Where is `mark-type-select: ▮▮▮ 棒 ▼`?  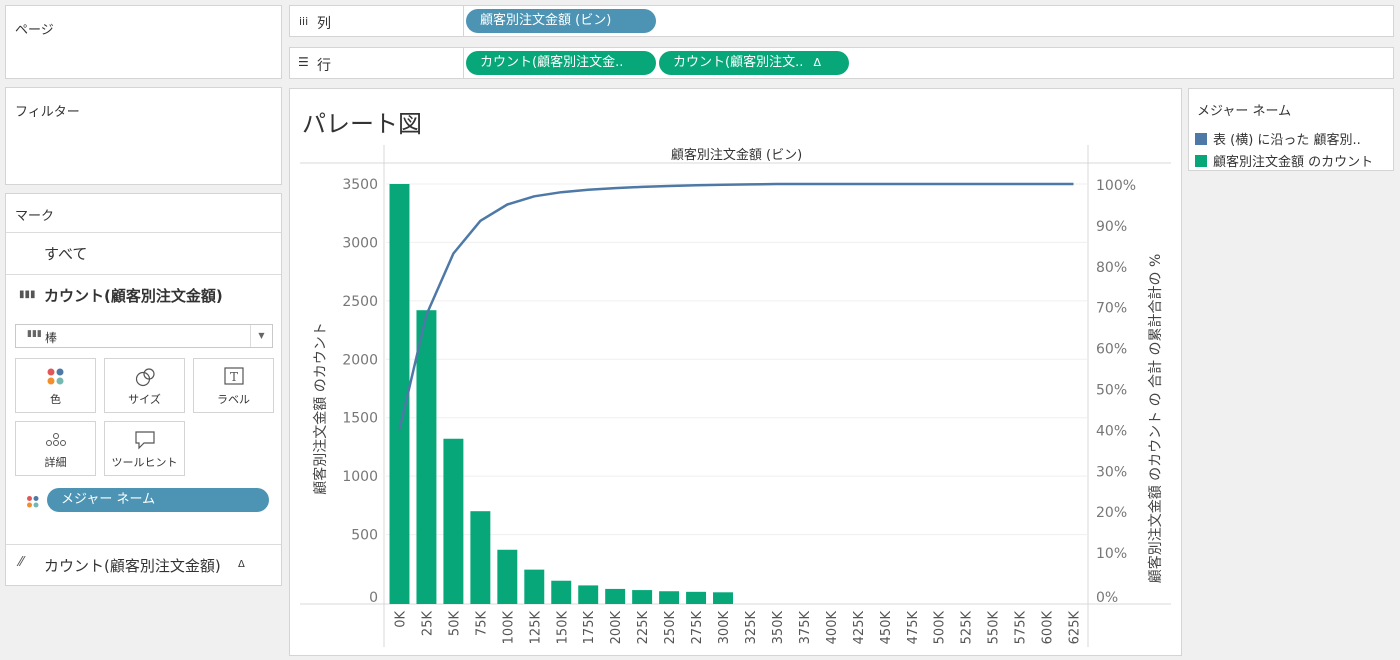 mark-type-select: ▮▮▮ 棒 ▼ is located at coordinates (144, 336).